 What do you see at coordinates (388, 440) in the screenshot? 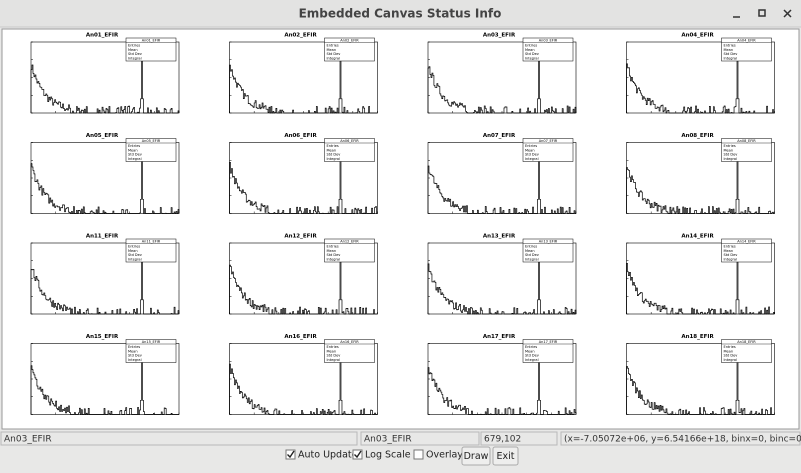
I see `status-text: An03_EFIR` at bounding box center [388, 440].